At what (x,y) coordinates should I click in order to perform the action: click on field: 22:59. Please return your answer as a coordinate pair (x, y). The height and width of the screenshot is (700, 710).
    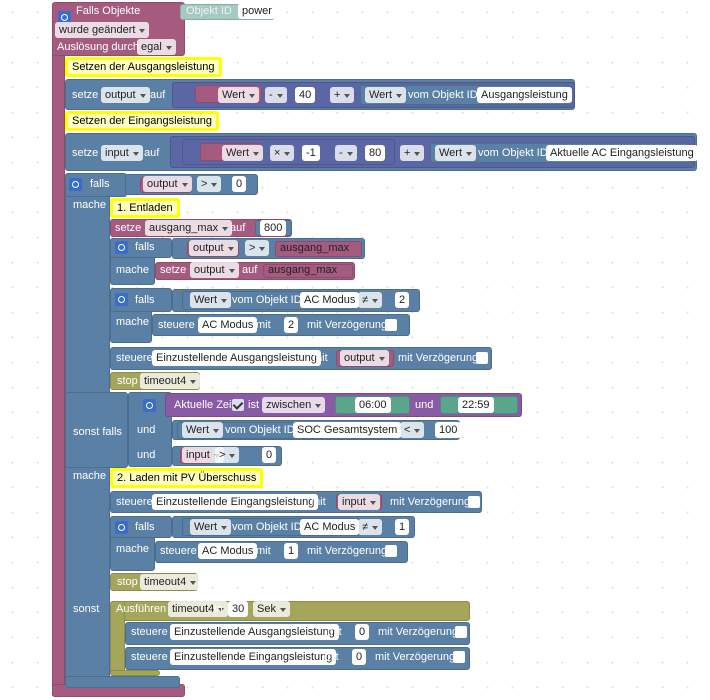
    Looking at the image, I should click on (476, 405).